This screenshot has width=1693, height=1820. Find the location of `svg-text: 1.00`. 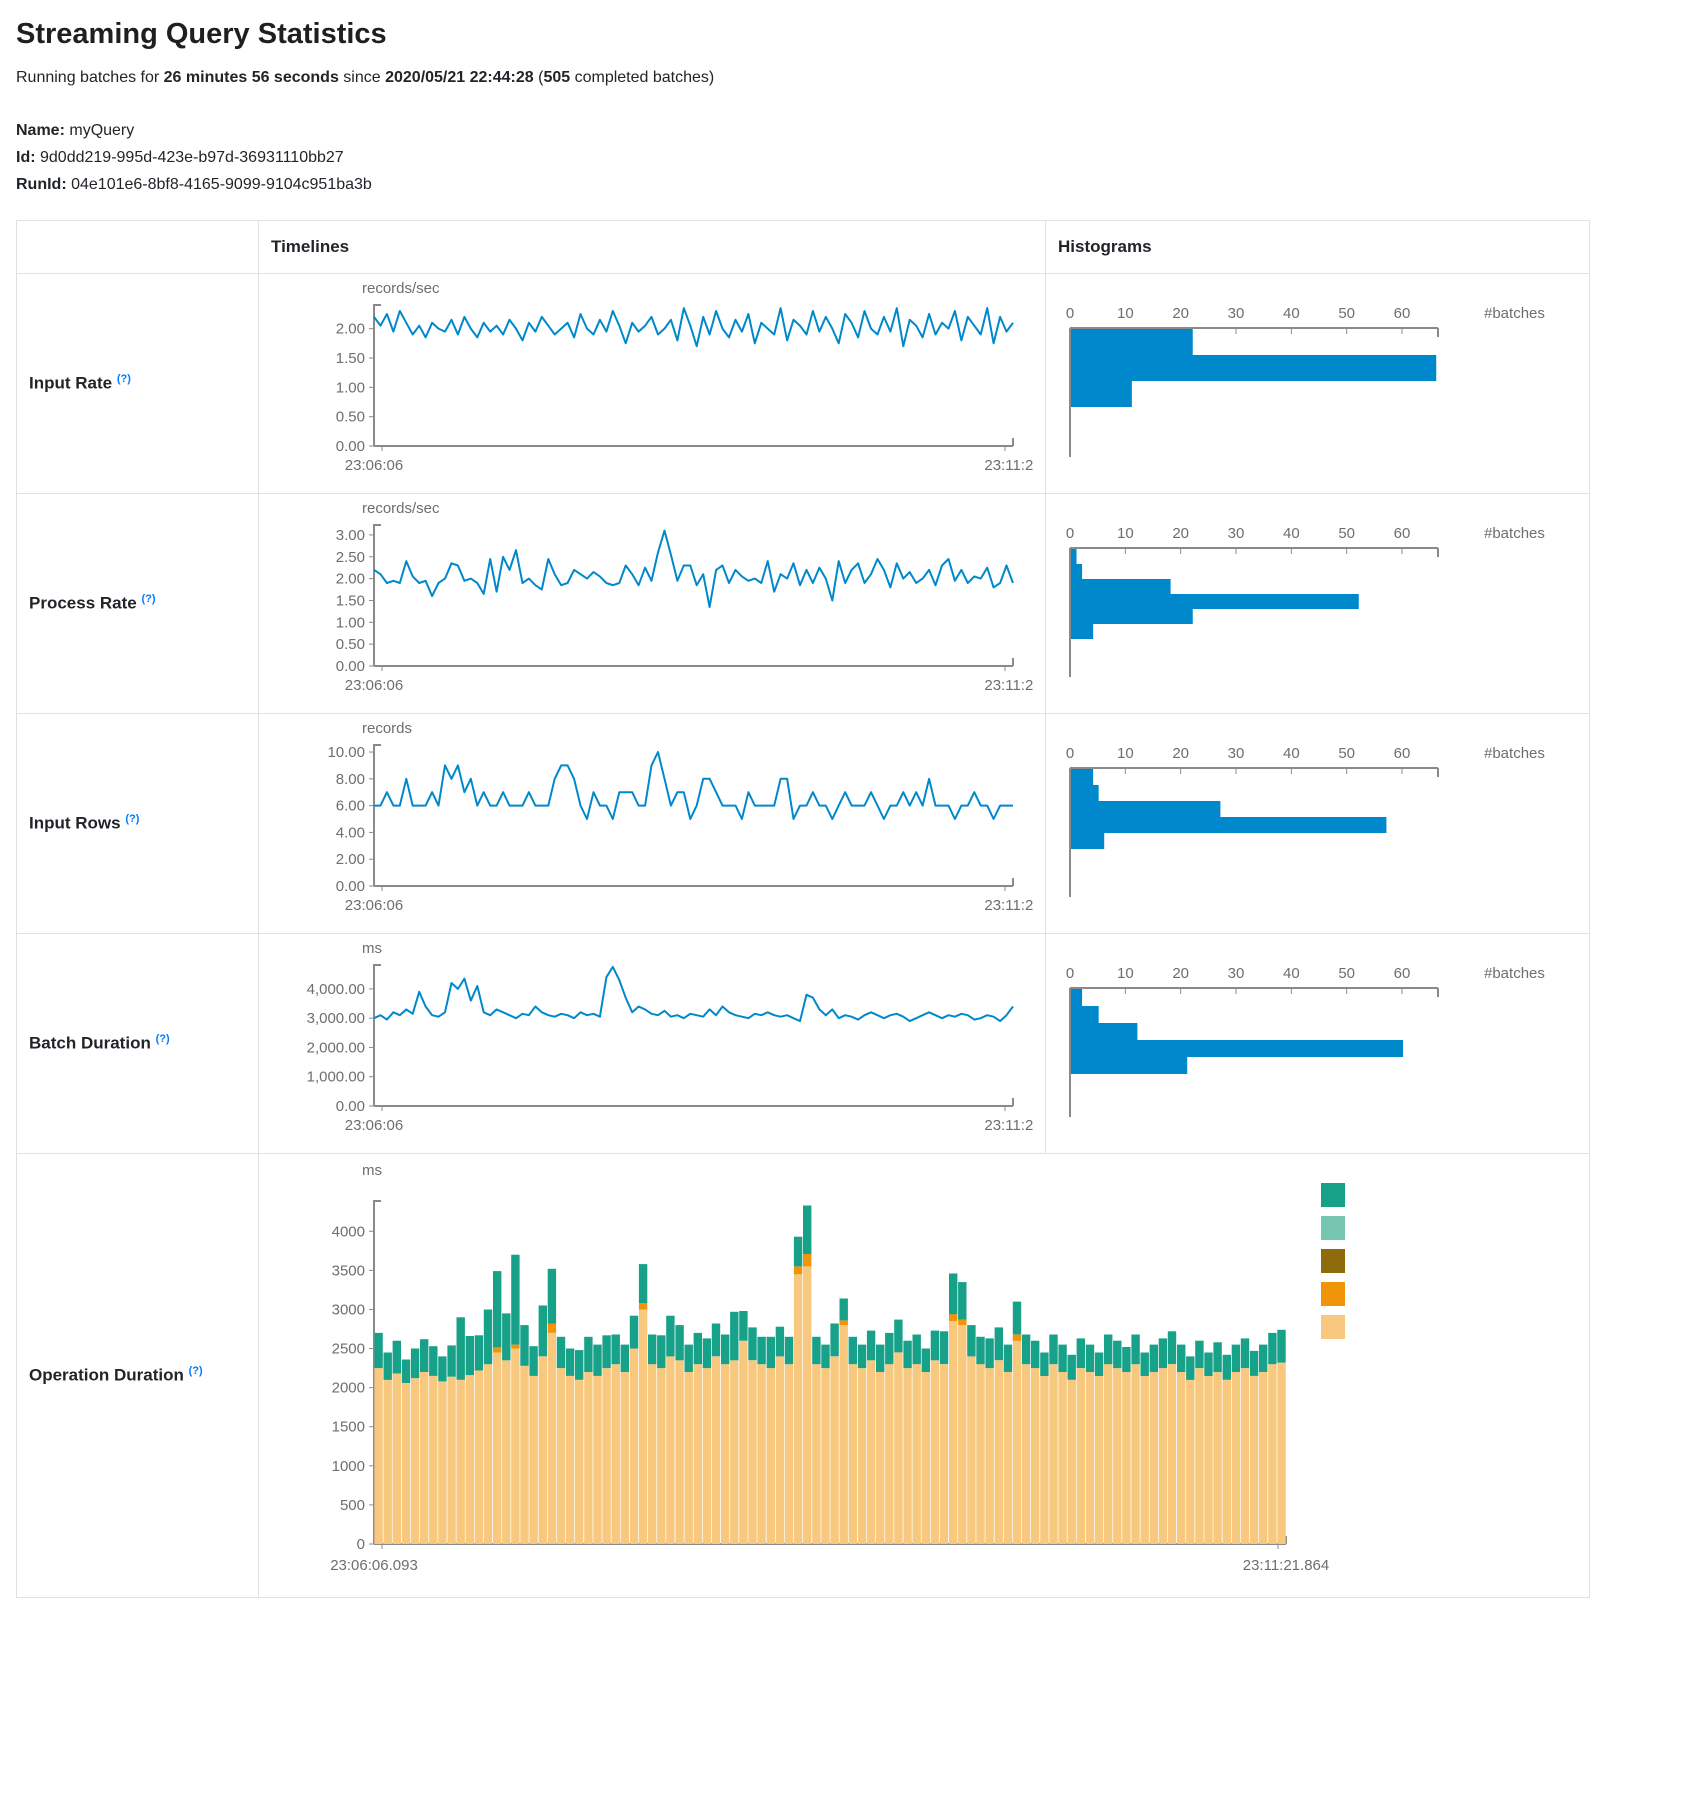

svg-text: 1.00 is located at coordinates (350, 387).